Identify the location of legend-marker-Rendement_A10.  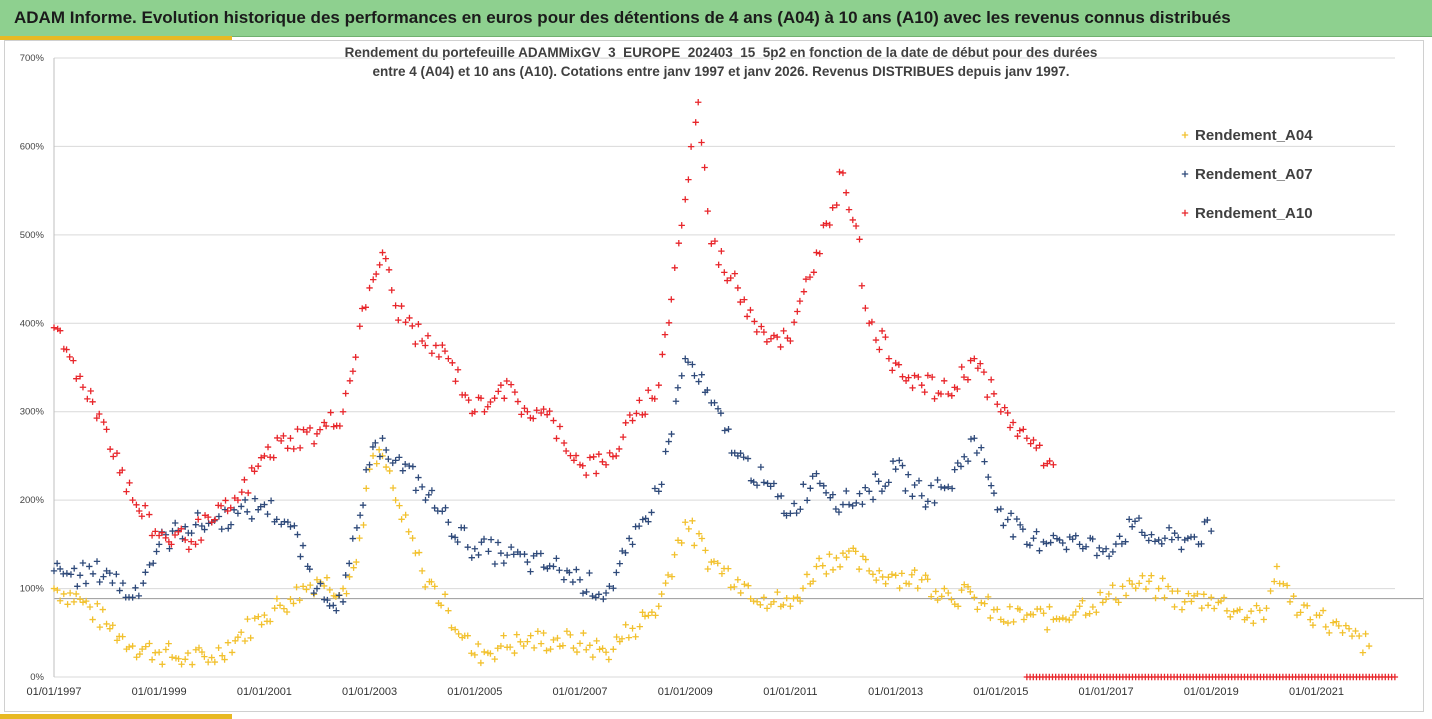
(1185, 213).